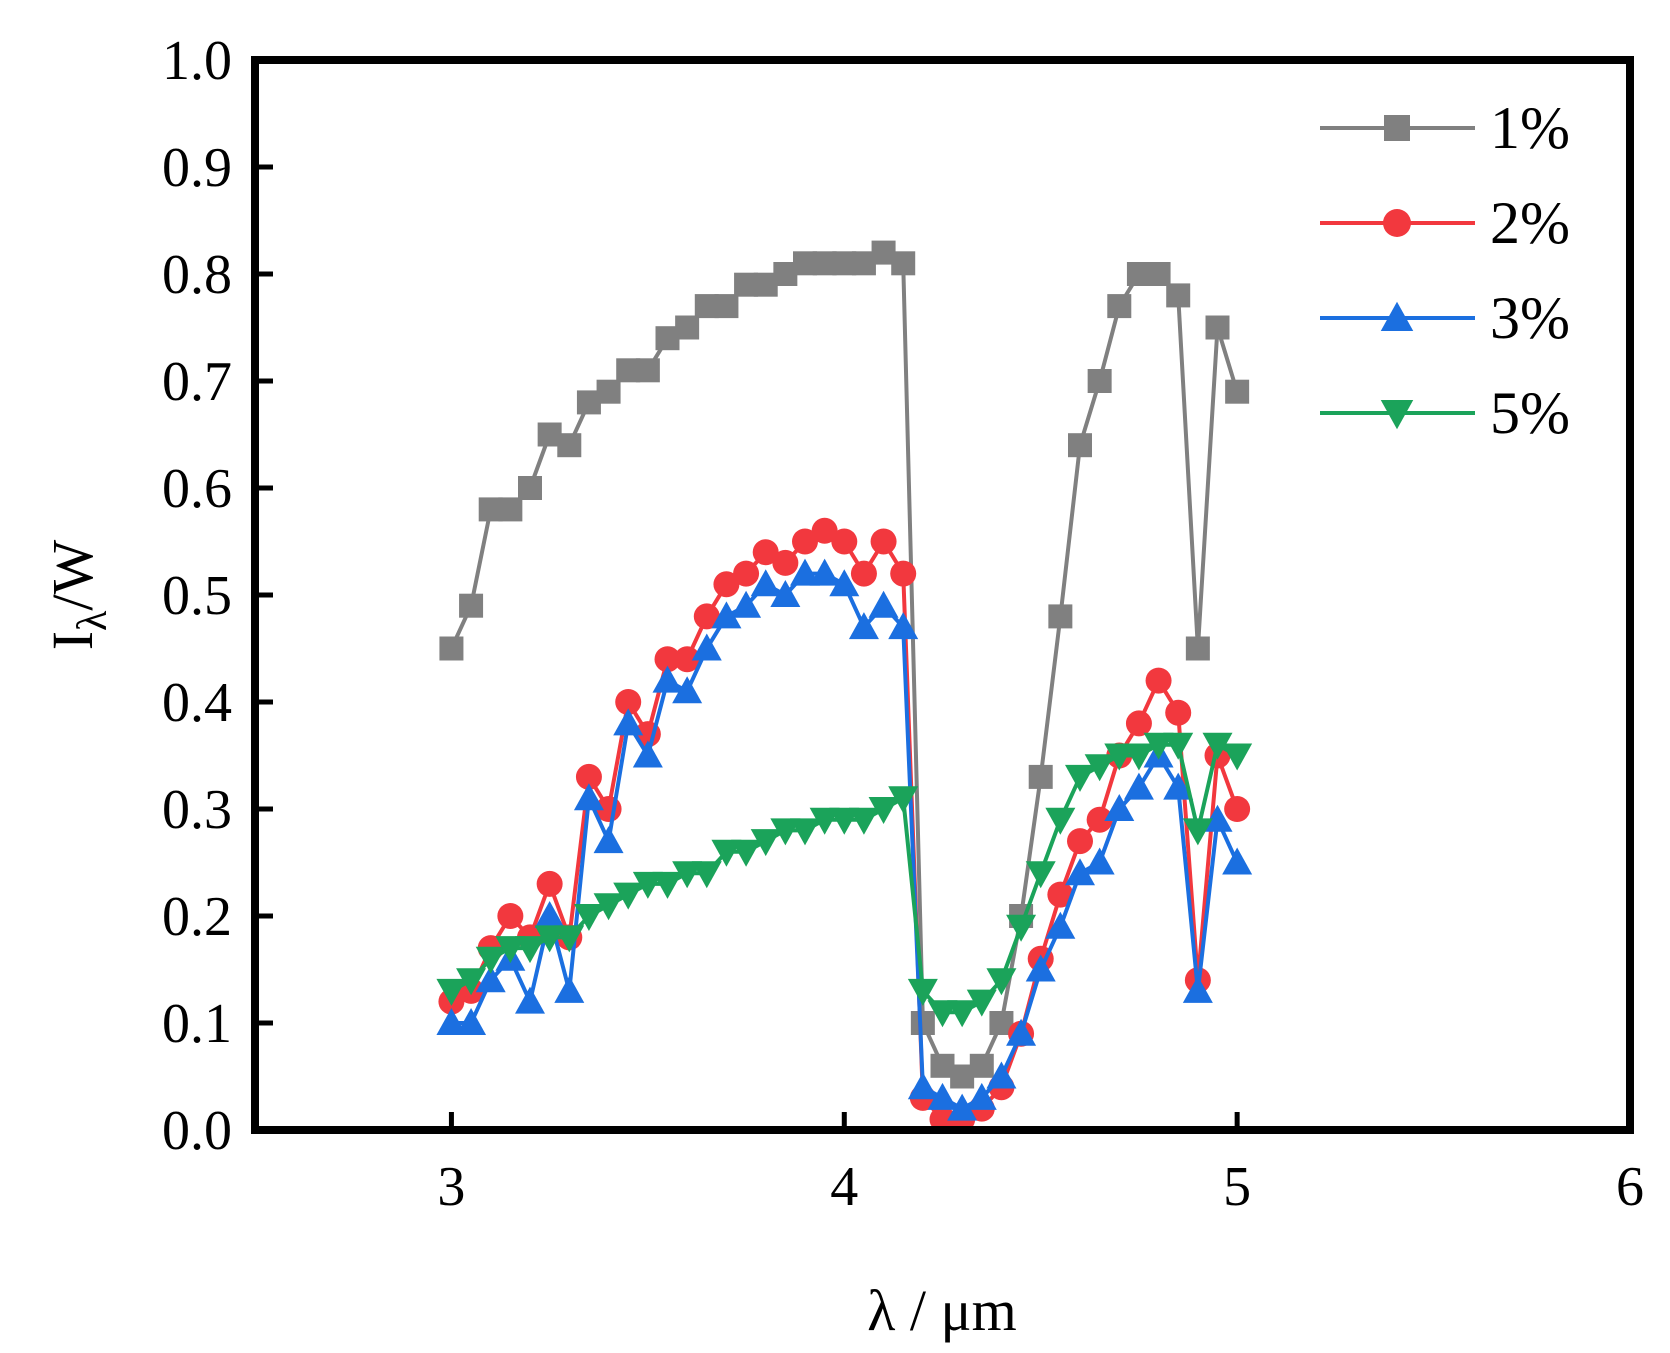  Describe the element at coordinates (197, 1024) in the screenshot. I see `y-tick-label: 0.1` at that location.